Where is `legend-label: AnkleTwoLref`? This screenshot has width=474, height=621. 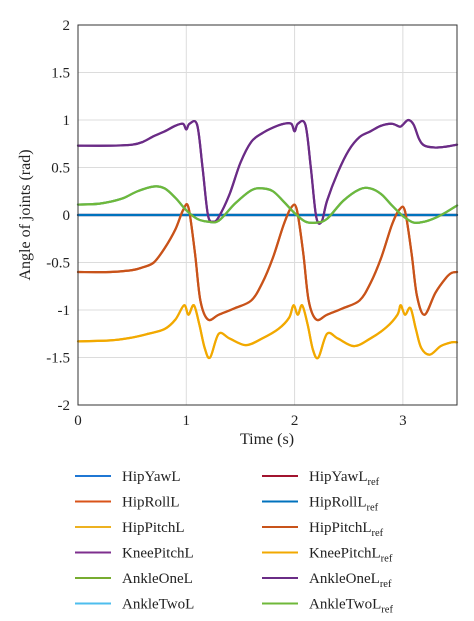
legend-label: AnkleTwoLref is located at coordinates (351, 606).